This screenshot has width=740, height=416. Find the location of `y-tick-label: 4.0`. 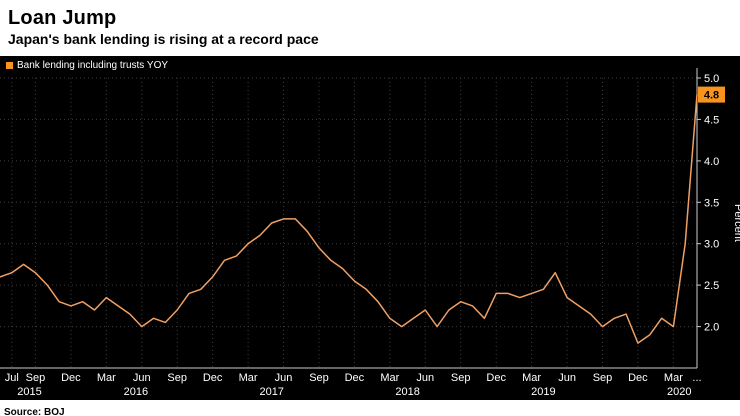

y-tick-label: 4.0 is located at coordinates (711, 162).